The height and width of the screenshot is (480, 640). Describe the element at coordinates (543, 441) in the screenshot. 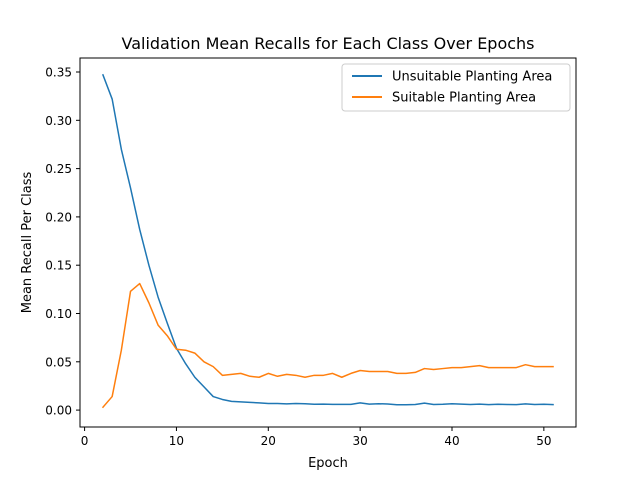

I see `x-tick-label: 50` at that location.